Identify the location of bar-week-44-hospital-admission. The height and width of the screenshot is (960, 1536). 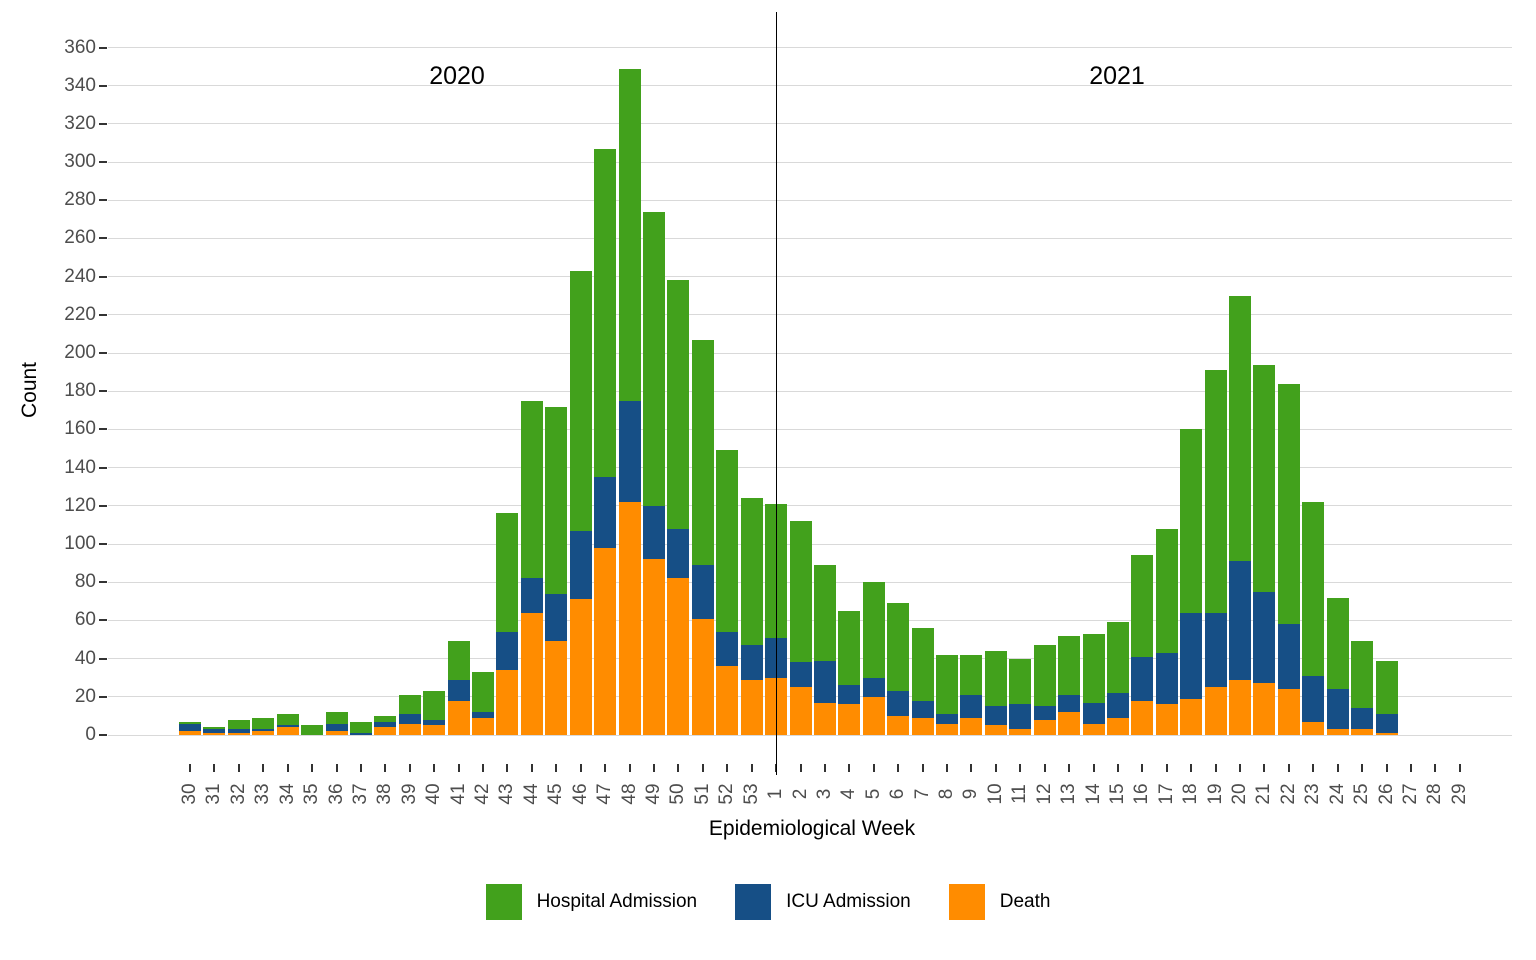
(532, 489).